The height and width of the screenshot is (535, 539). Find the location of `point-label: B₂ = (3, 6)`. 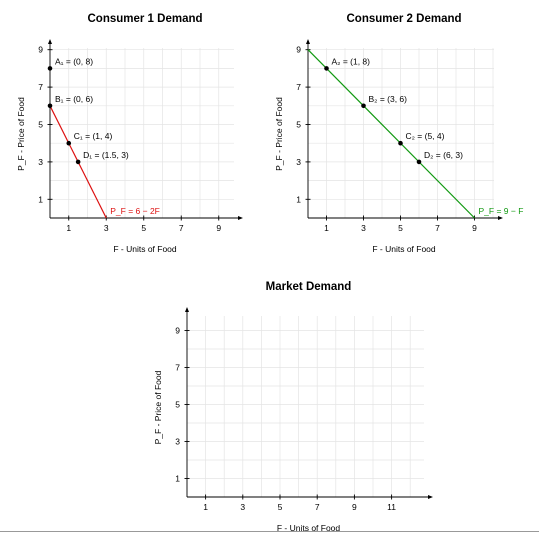

point-label: B₂ = (3, 6) is located at coordinates (388, 99).